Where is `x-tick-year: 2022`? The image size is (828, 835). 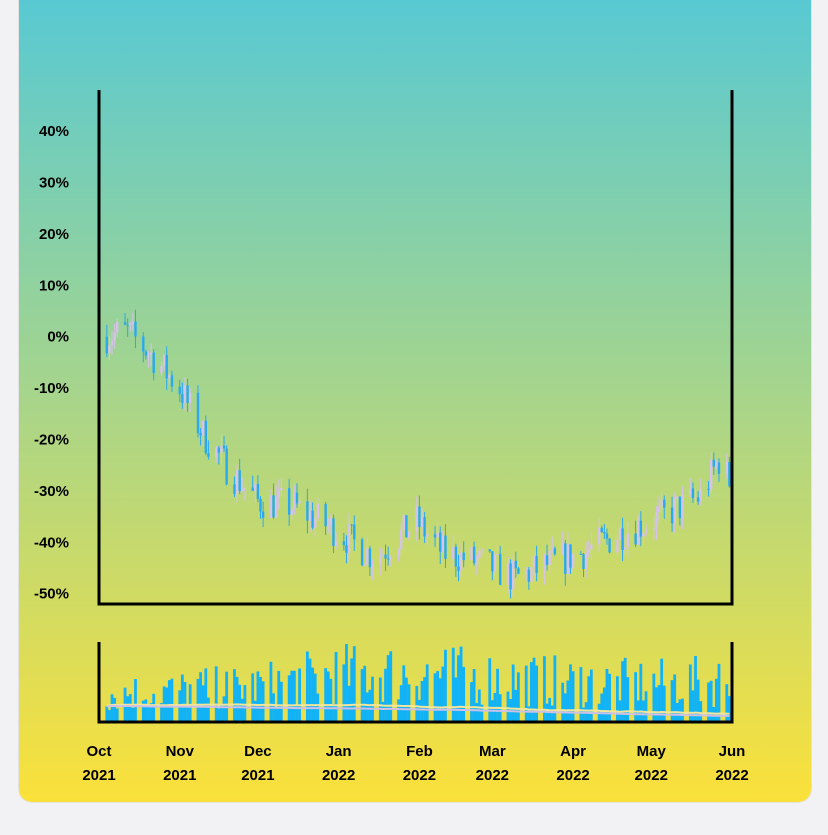
x-tick-year: 2022 is located at coordinates (572, 775).